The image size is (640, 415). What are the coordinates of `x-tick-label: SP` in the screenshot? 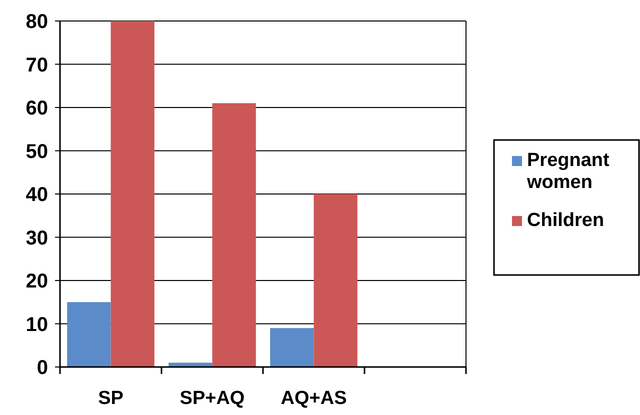 It's located at (111, 398).